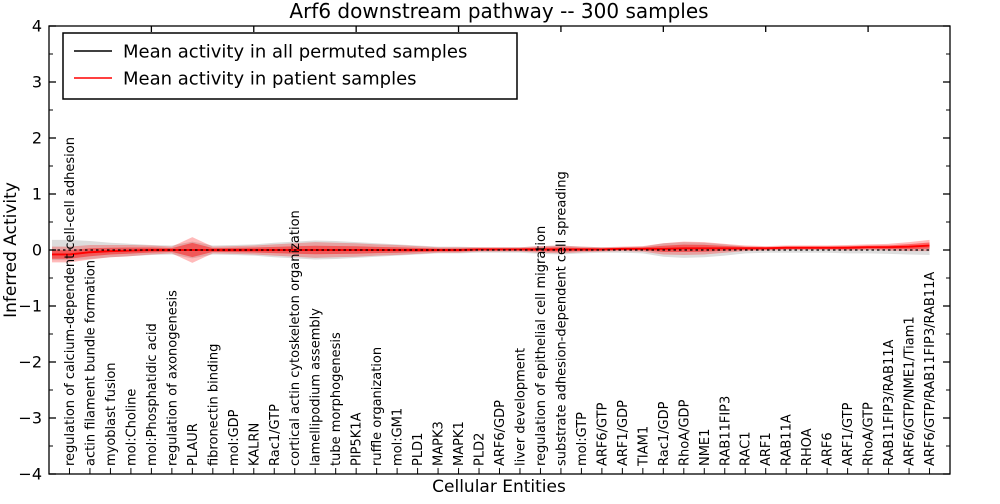 The height and width of the screenshot is (504, 1000). What do you see at coordinates (30, 362) in the screenshot?
I see `y-tick-label: −2` at bounding box center [30, 362].